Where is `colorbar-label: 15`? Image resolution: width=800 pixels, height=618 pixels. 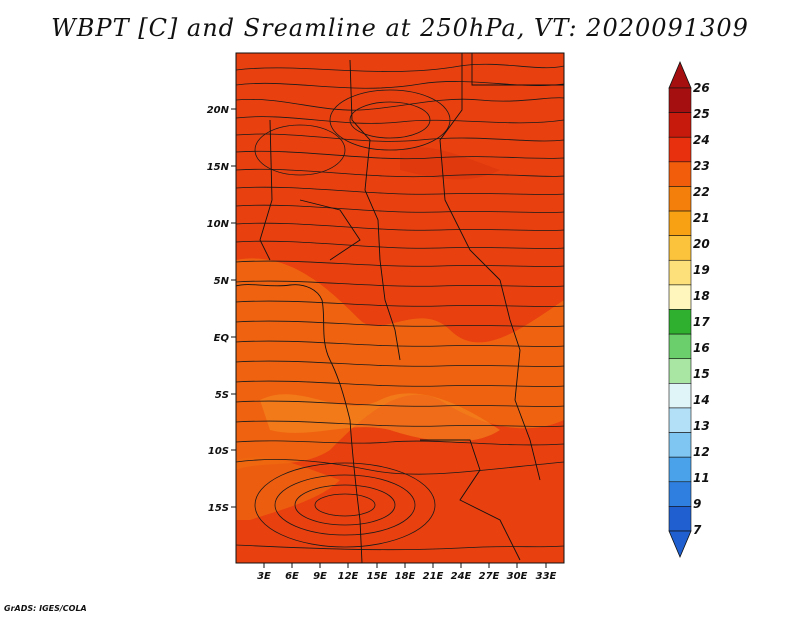
colorbar-label: 15 is located at coordinates (701, 374).